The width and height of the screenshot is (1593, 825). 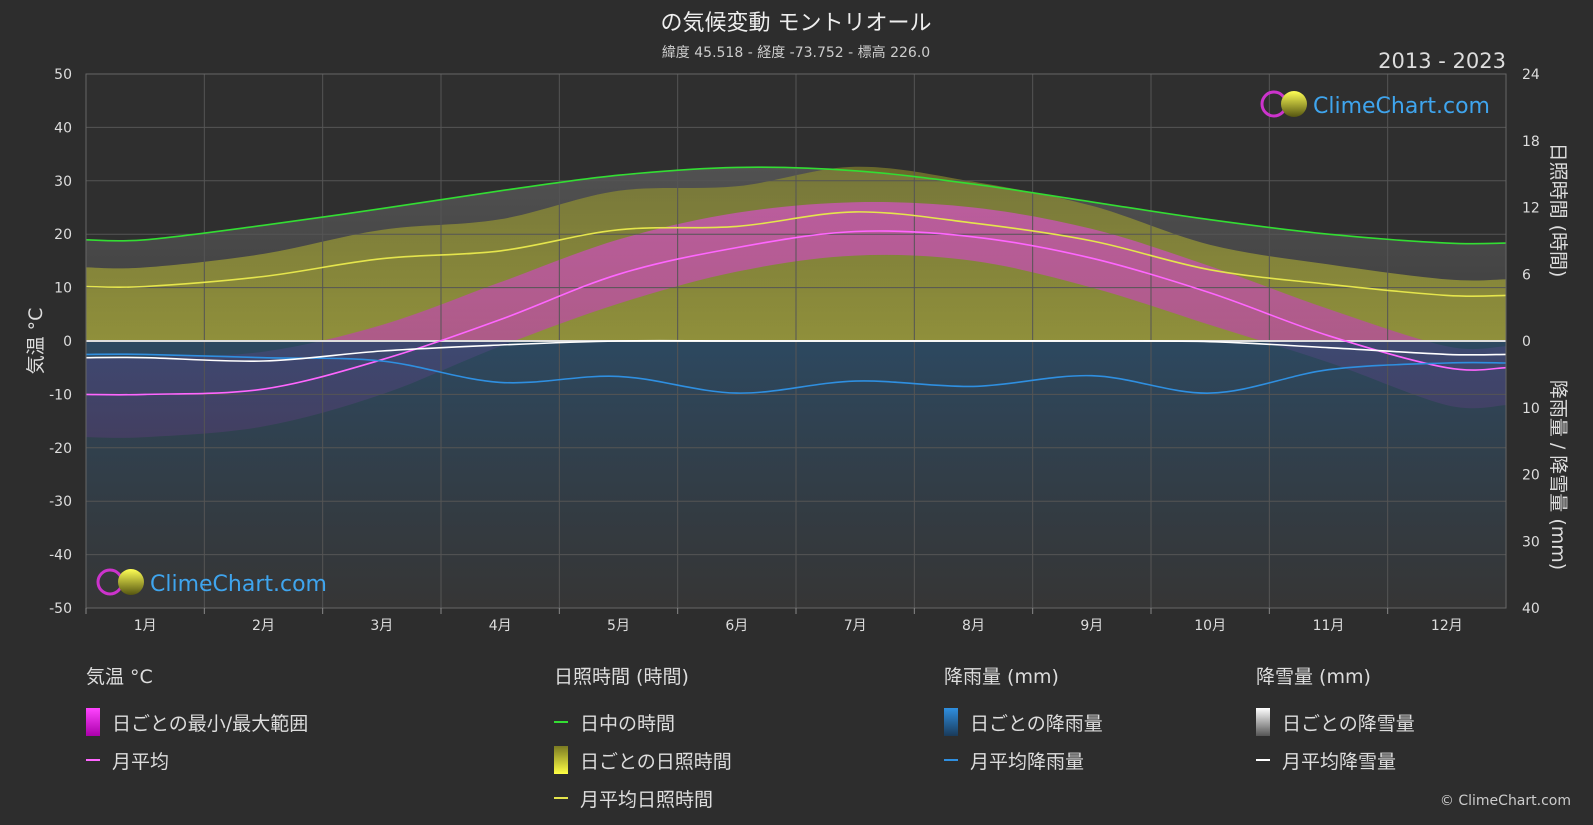 I want to click on legend-rain: 降雨量 (mm) 日ごとの降雨量 月平均降雨量, so click(x=1023, y=720).